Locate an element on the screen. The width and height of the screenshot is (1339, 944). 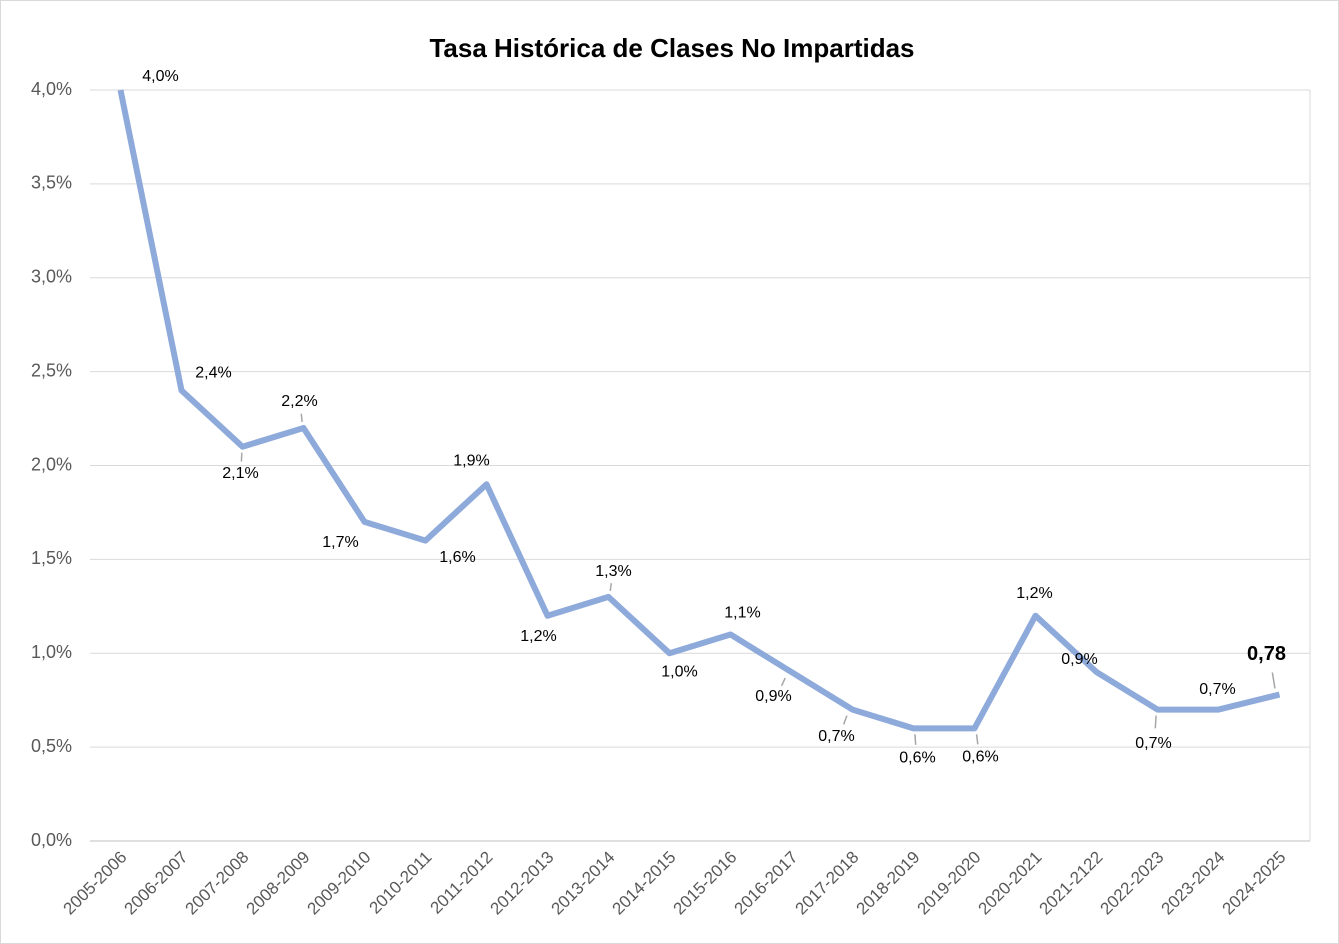
data-label: 2,2% is located at coordinates (299, 401).